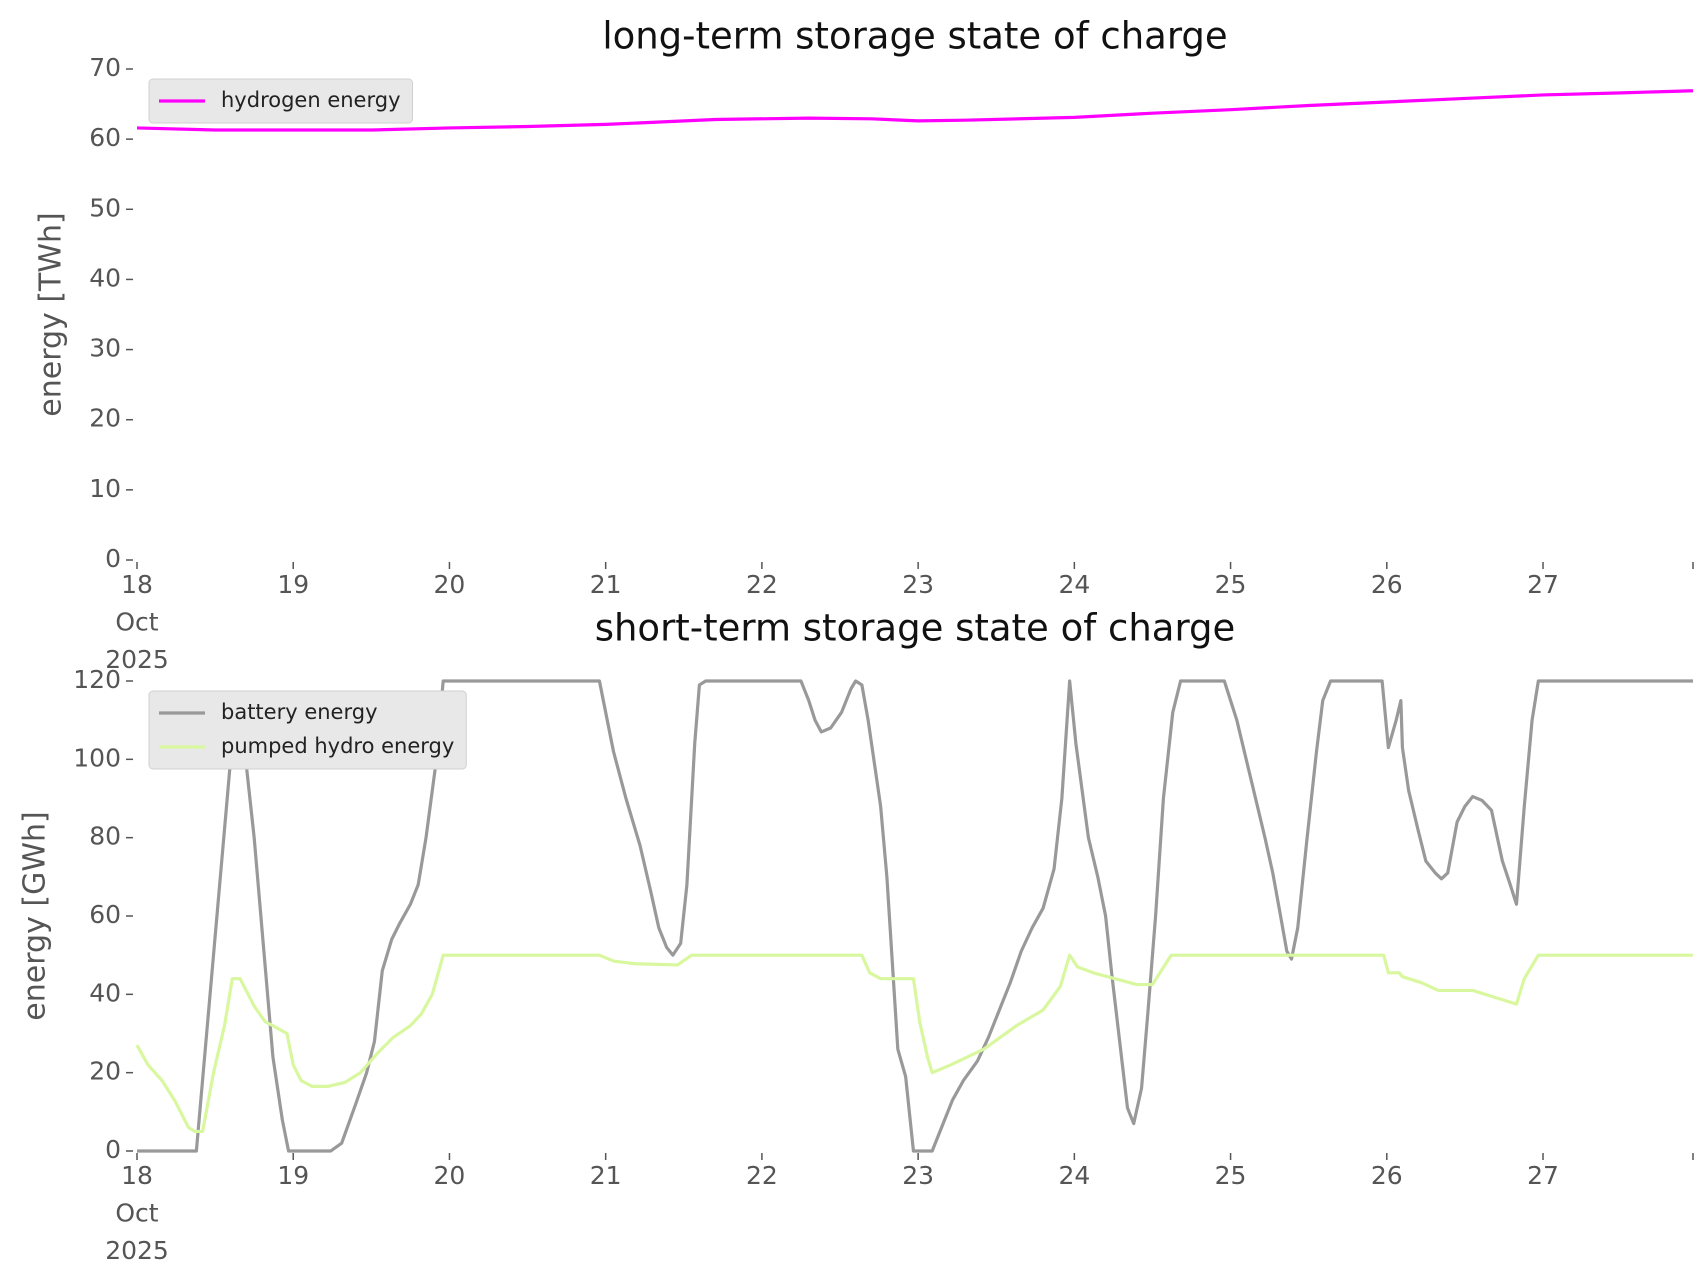  I want to click on legend-label: battery energy, so click(299, 712).